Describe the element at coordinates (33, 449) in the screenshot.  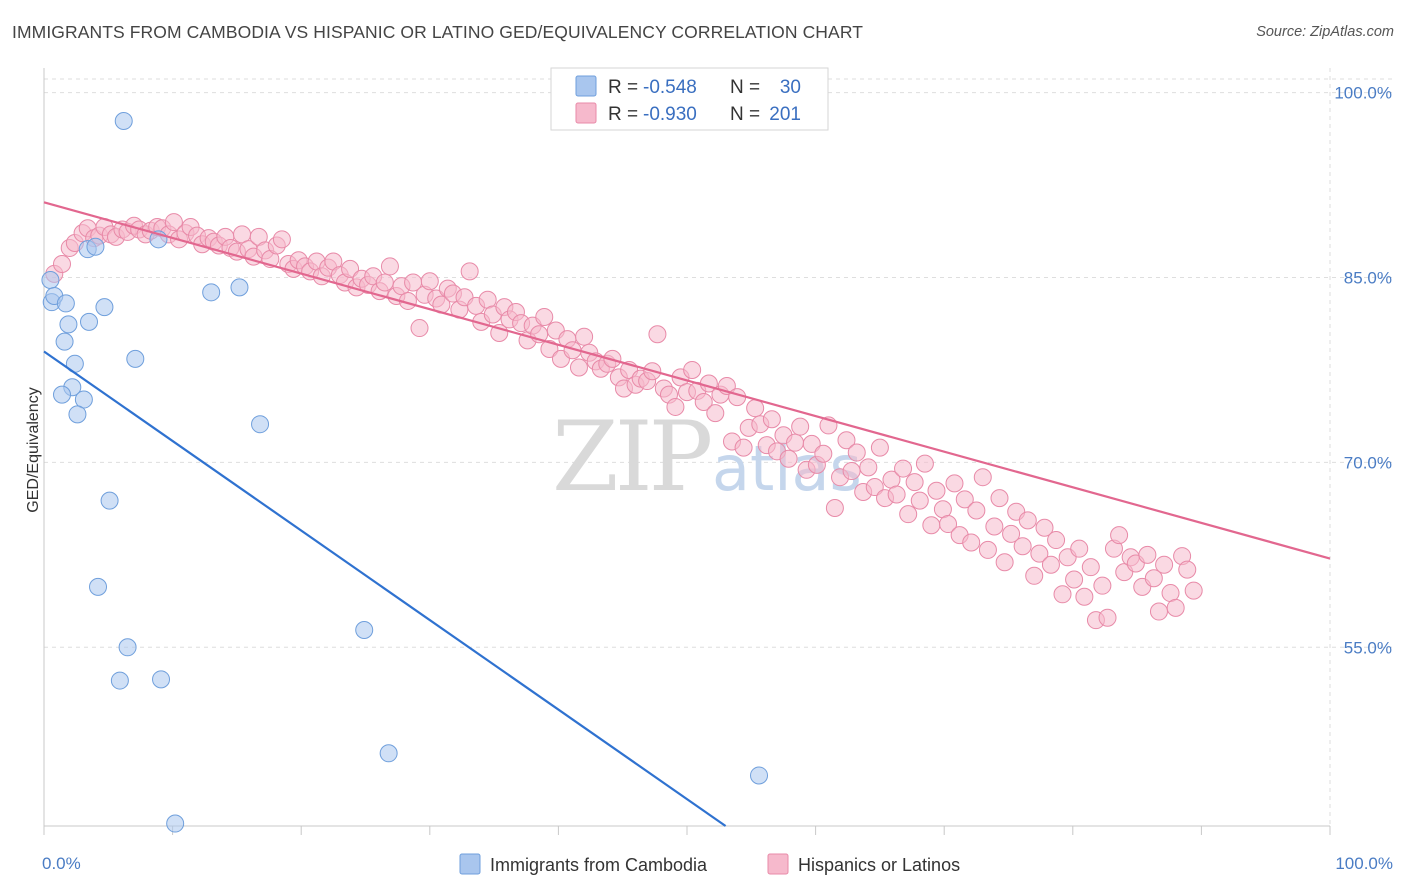
I see `y-axis-label: GED/Equivalency` at that location.